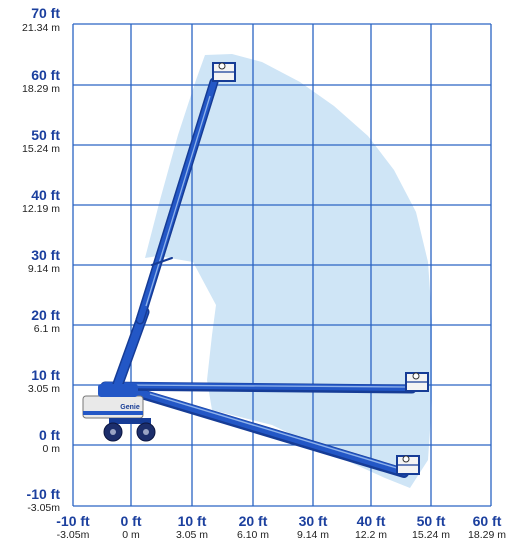 This screenshot has height=544, width=519. Describe the element at coordinates (313, 521) in the screenshot. I see `x-tick-label-ft: 30 ft` at that location.